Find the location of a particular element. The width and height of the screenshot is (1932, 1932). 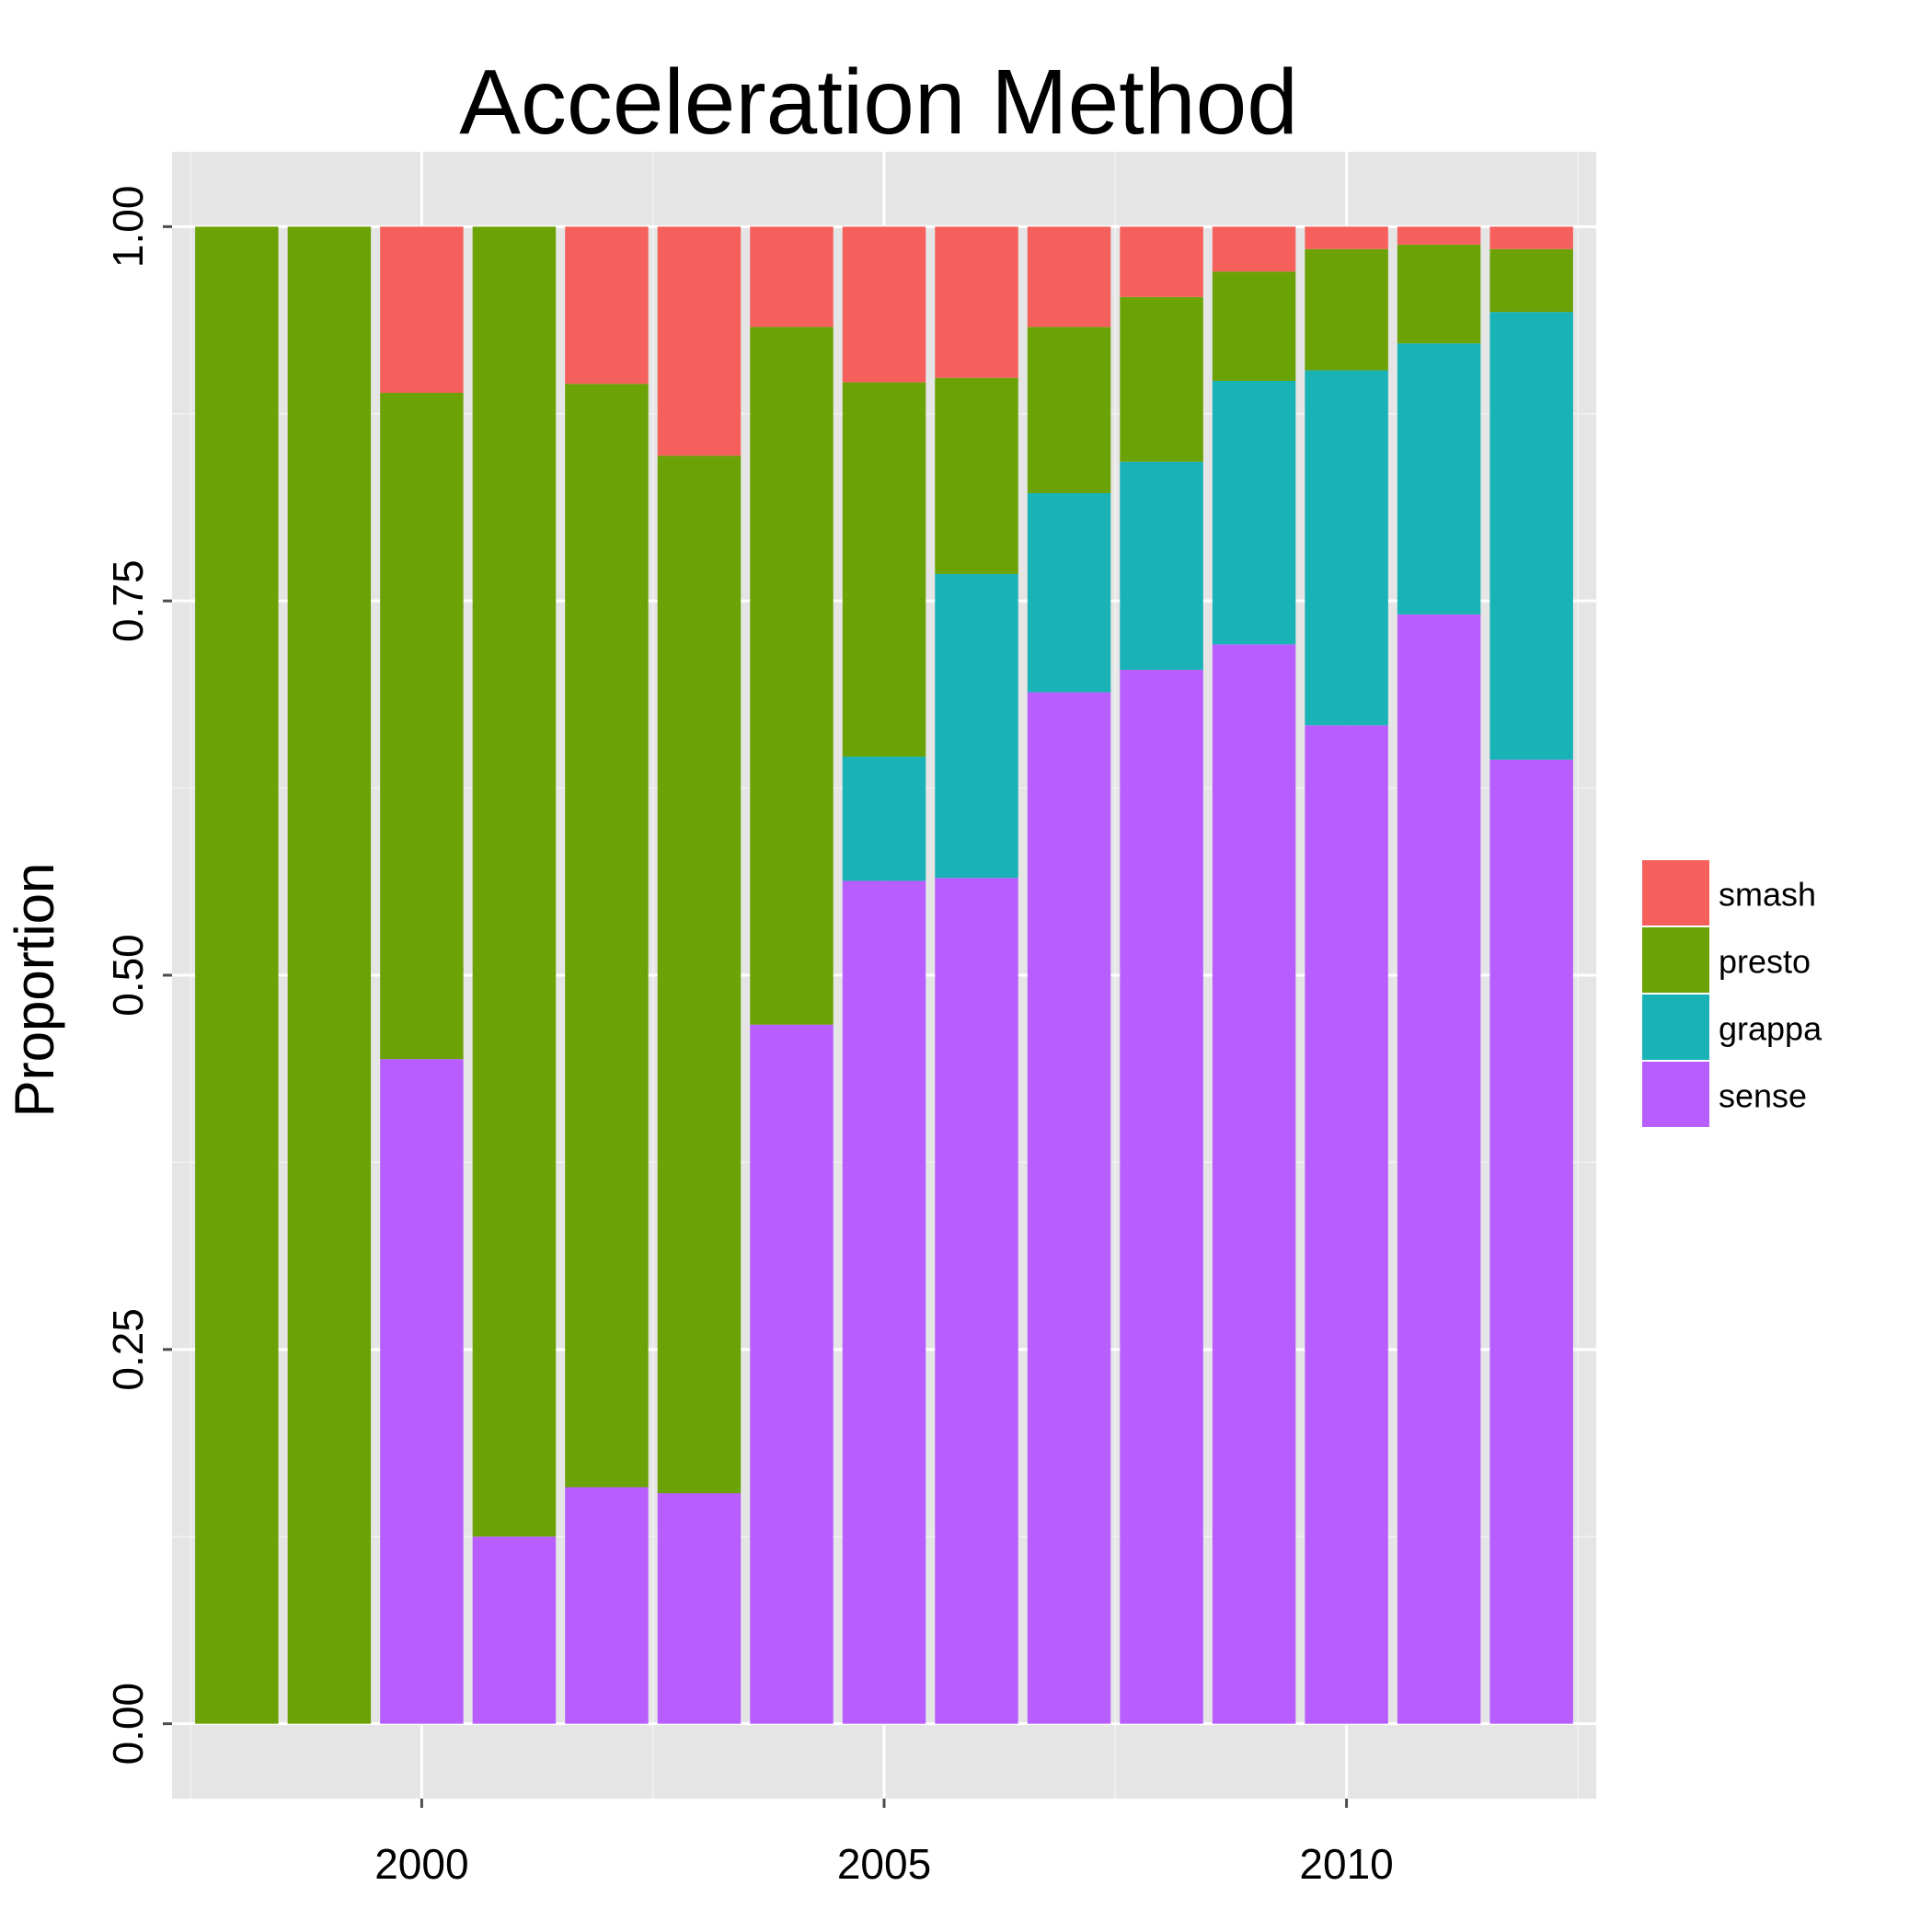

bar-grappa-2009 is located at coordinates (1254, 512).